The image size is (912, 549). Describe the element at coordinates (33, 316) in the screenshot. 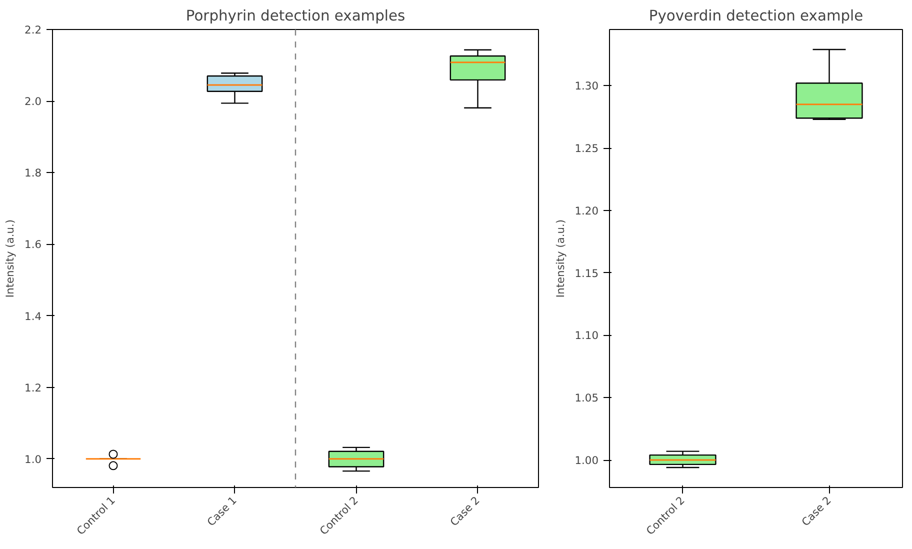

I see `y-tick-label: 1.4` at that location.